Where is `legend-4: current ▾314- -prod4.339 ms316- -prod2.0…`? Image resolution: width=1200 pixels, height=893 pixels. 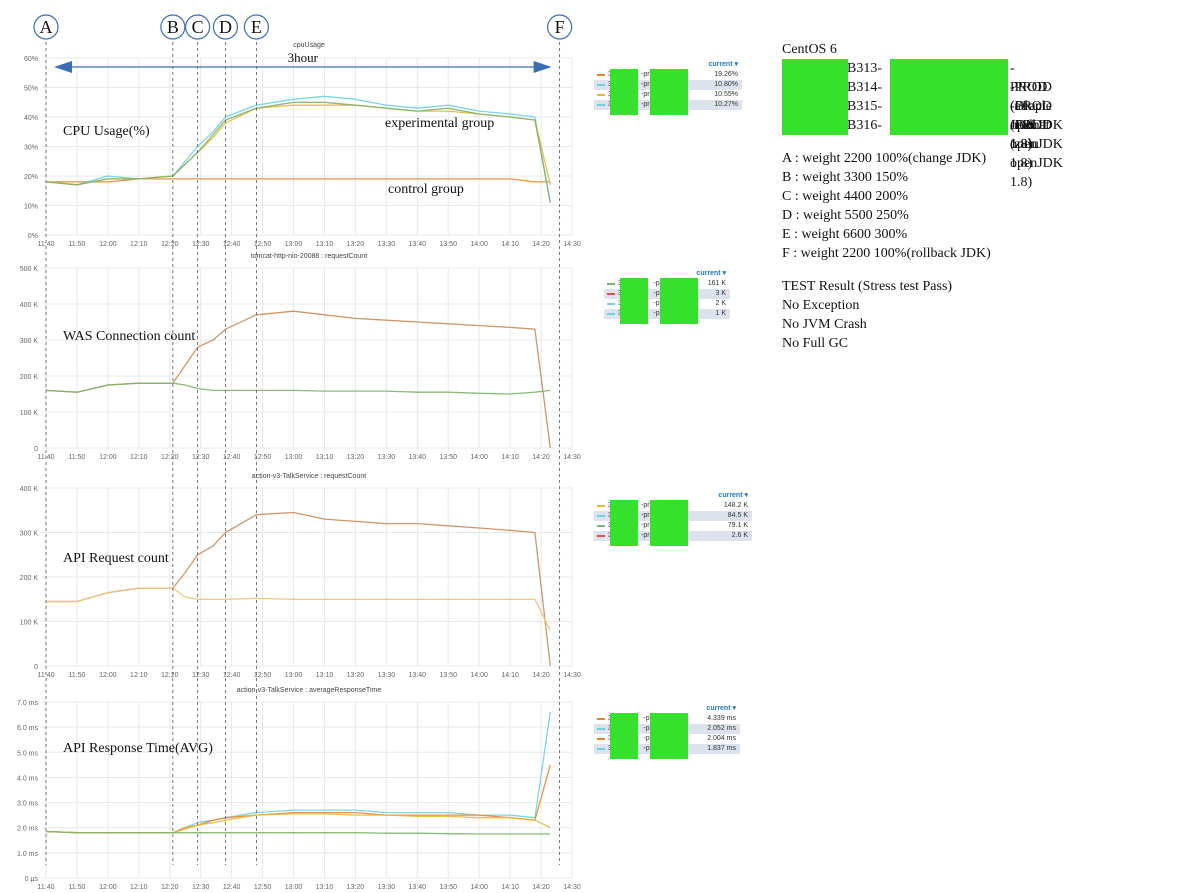 legend-4: current ▾314- -prod4.339 ms316- -prod2.0… is located at coordinates (667, 731).